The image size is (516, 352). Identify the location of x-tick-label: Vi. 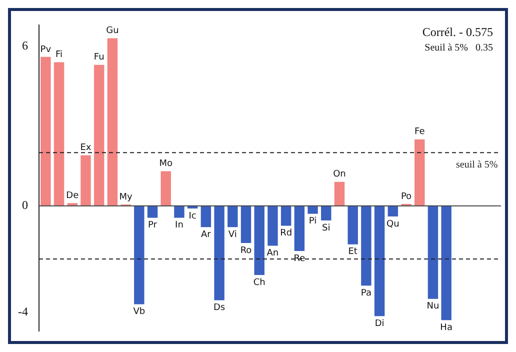
(232, 235).